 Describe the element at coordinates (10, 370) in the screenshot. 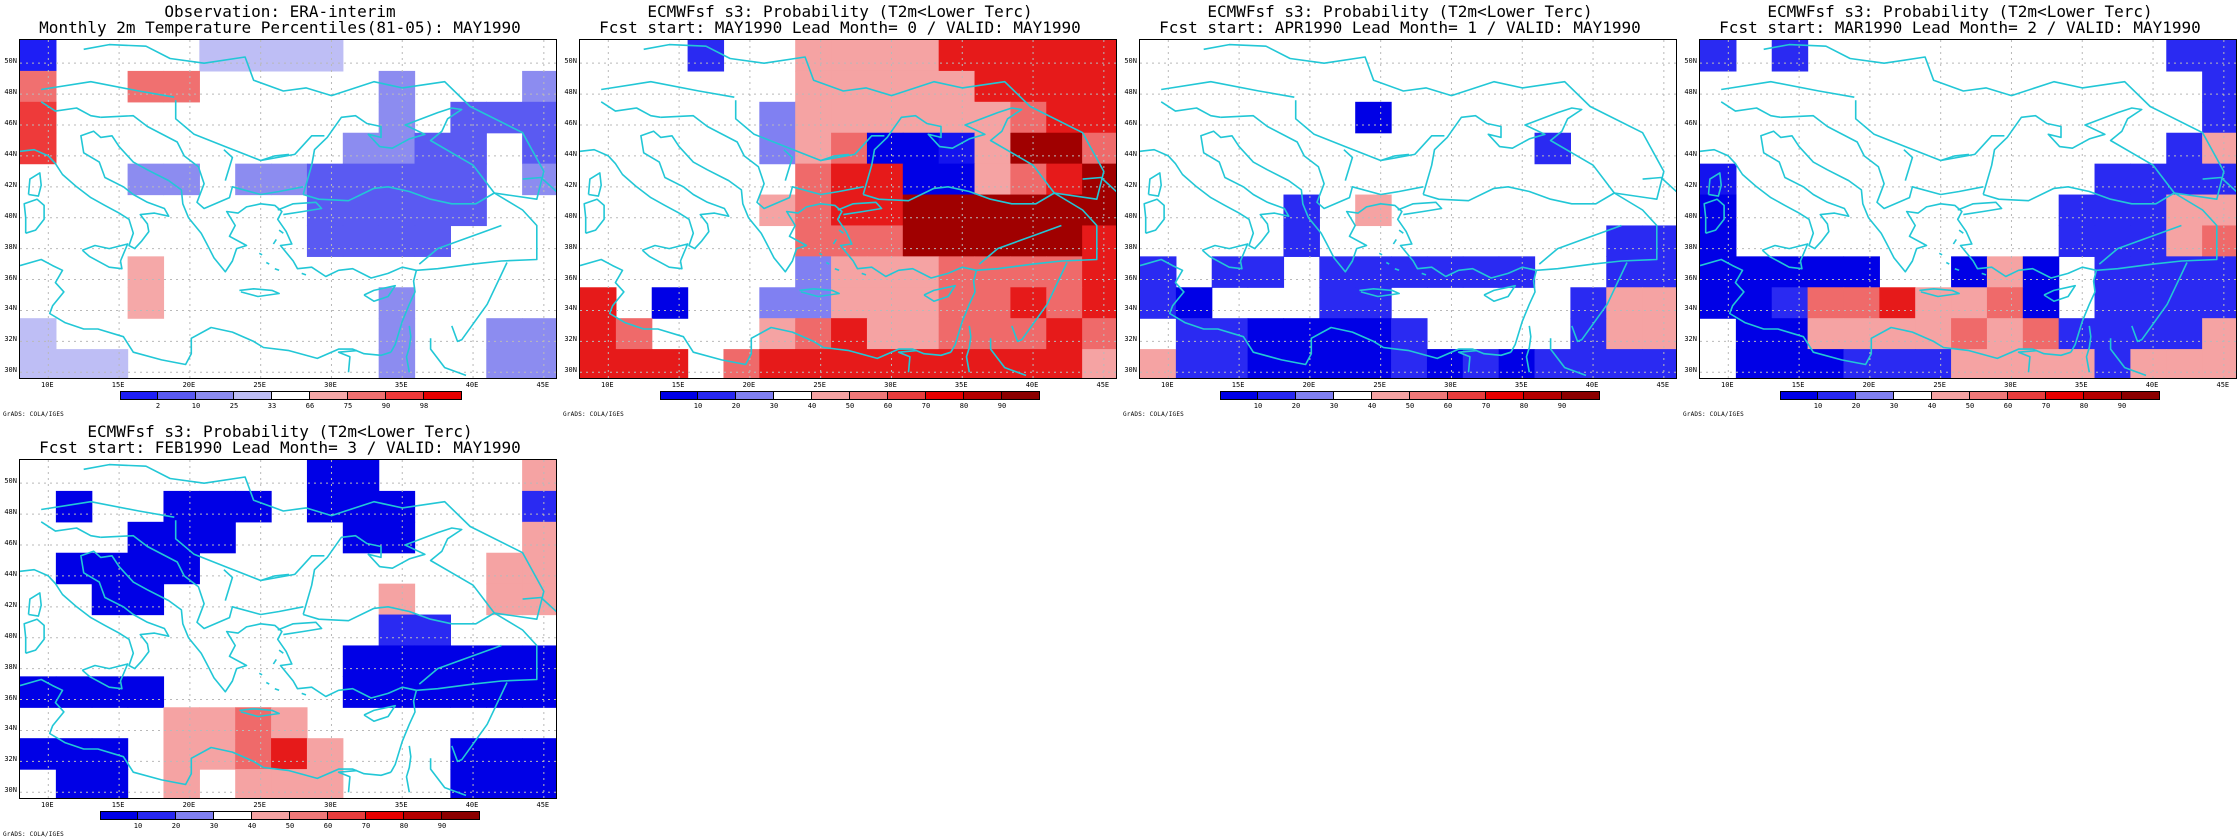

I see `lat-tick-label: 30N` at that location.